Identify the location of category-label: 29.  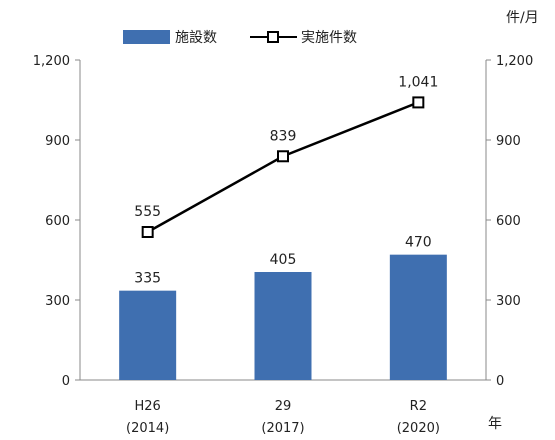
(283, 406).